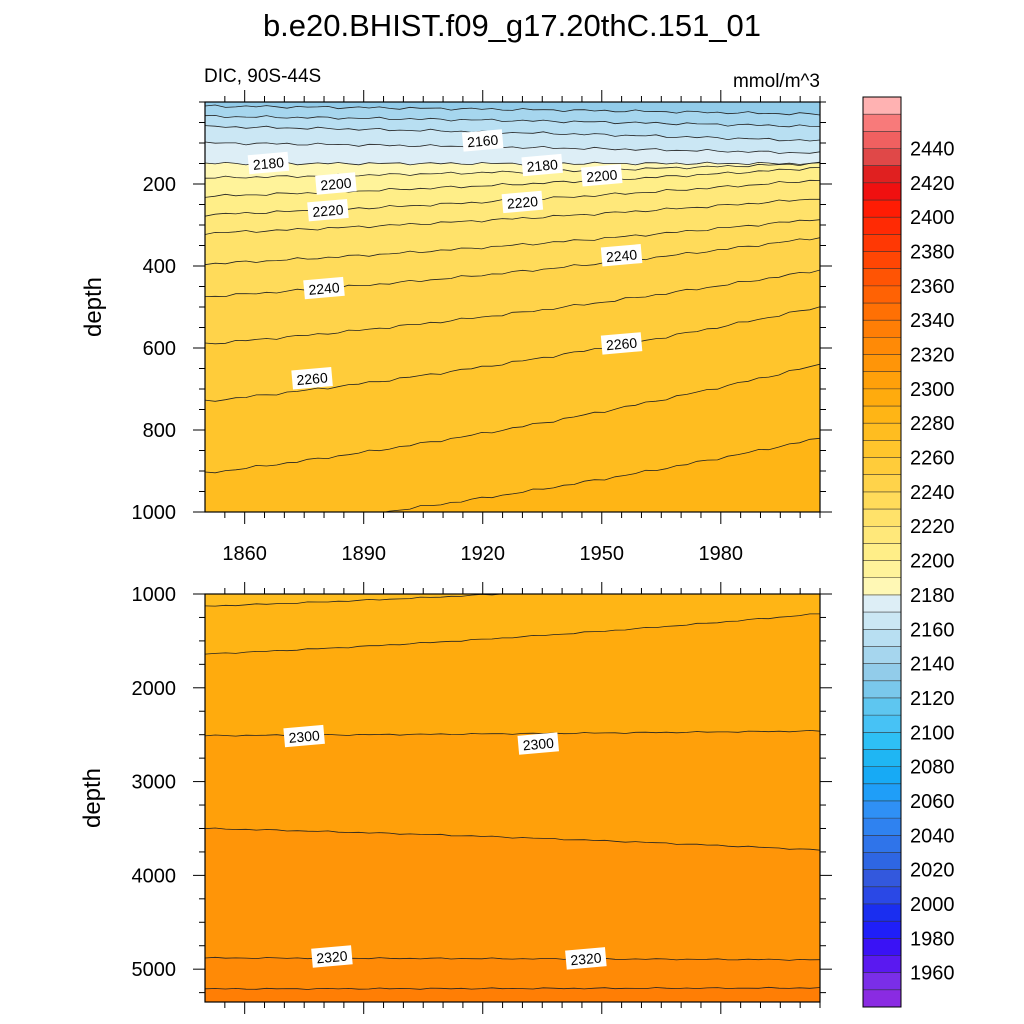 Image resolution: width=1024 pixels, height=1024 pixels. What do you see at coordinates (262, 76) in the screenshot?
I see `variable-label: DIC, 90S-44S` at bounding box center [262, 76].